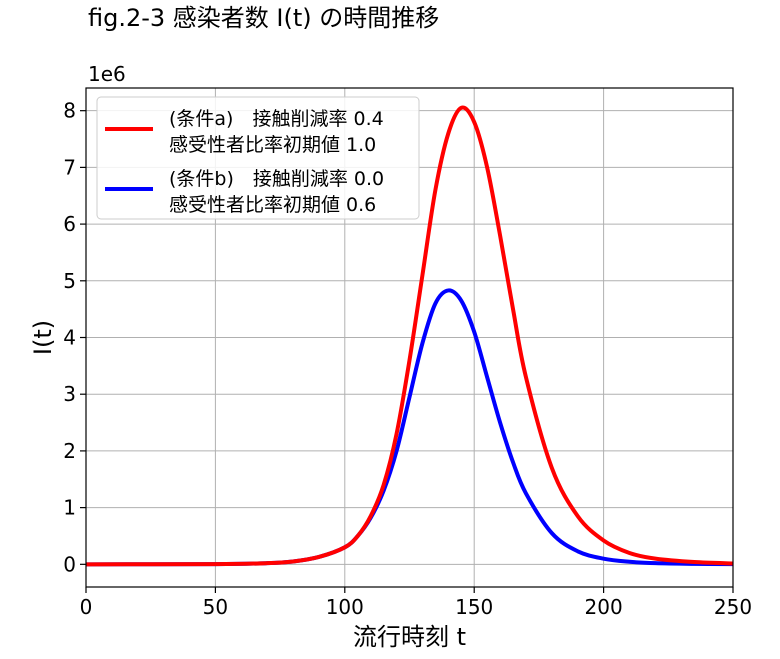 This screenshot has width=780, height=659. I want to click on y-tick-label: 0, so click(69, 564).